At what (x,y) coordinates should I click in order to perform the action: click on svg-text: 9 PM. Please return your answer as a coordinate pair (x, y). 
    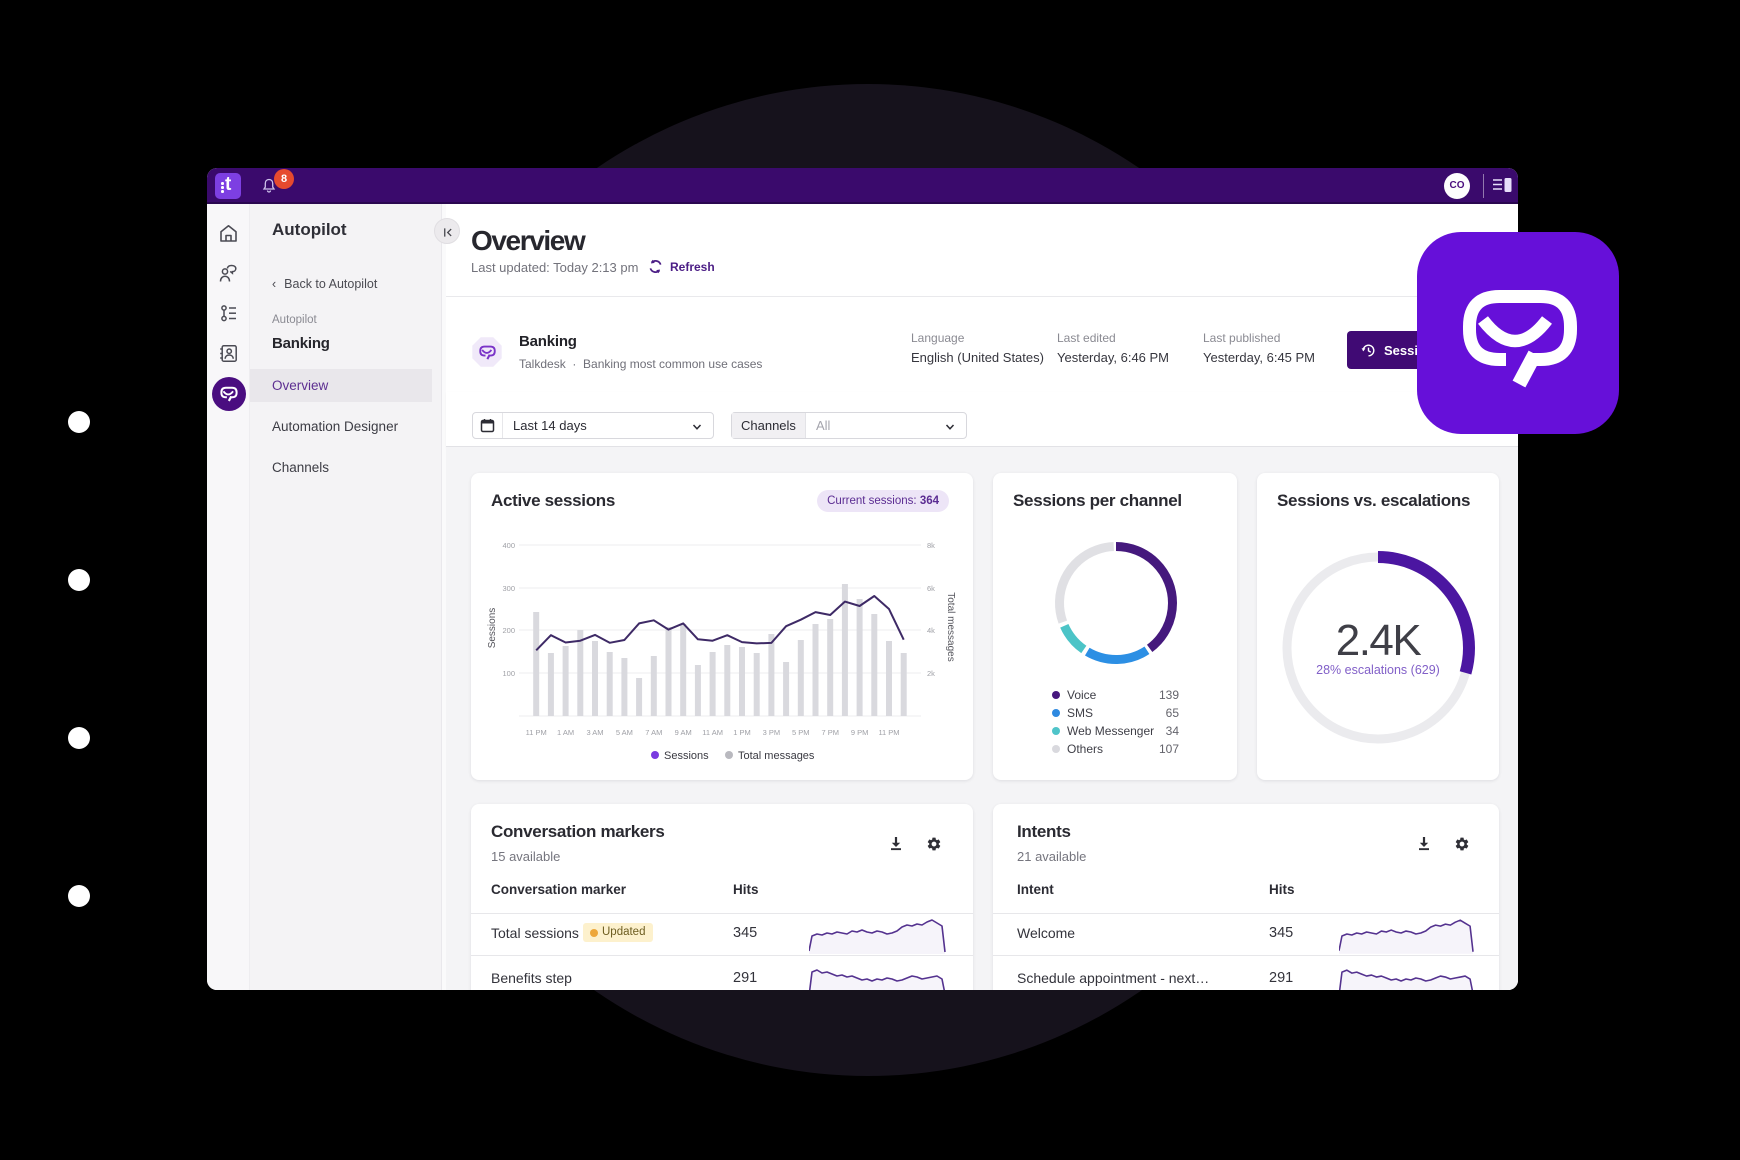
    Looking at the image, I should click on (860, 732).